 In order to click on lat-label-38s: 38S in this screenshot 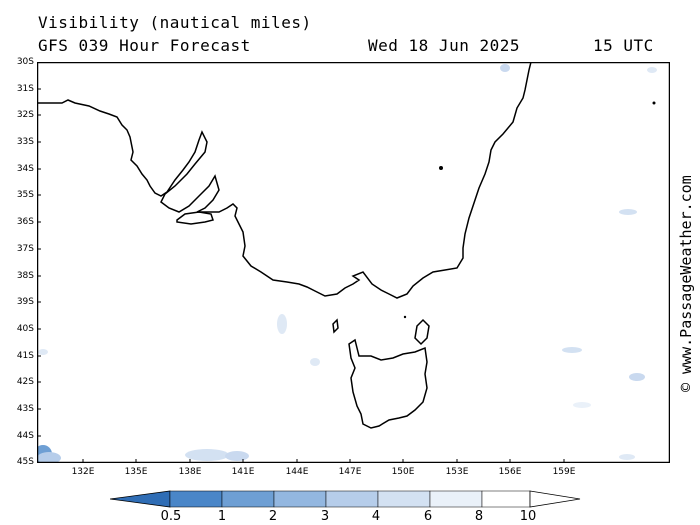, I will do `click(25, 276)`.